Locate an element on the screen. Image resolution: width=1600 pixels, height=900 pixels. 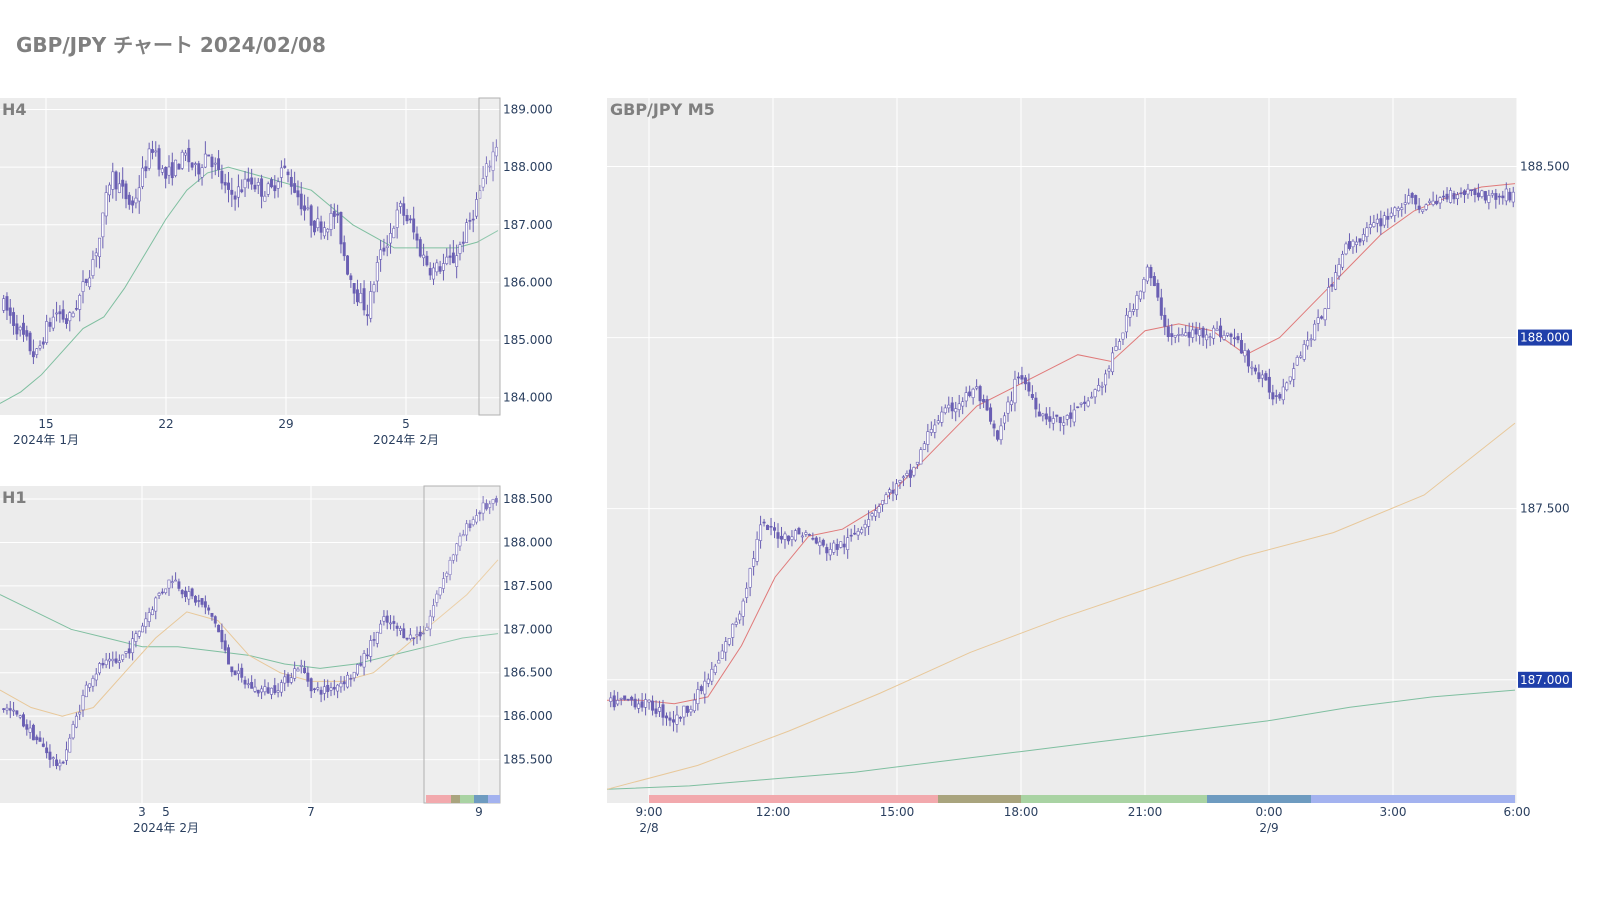
y-tick-label: 185.500 is located at coordinates (528, 760).